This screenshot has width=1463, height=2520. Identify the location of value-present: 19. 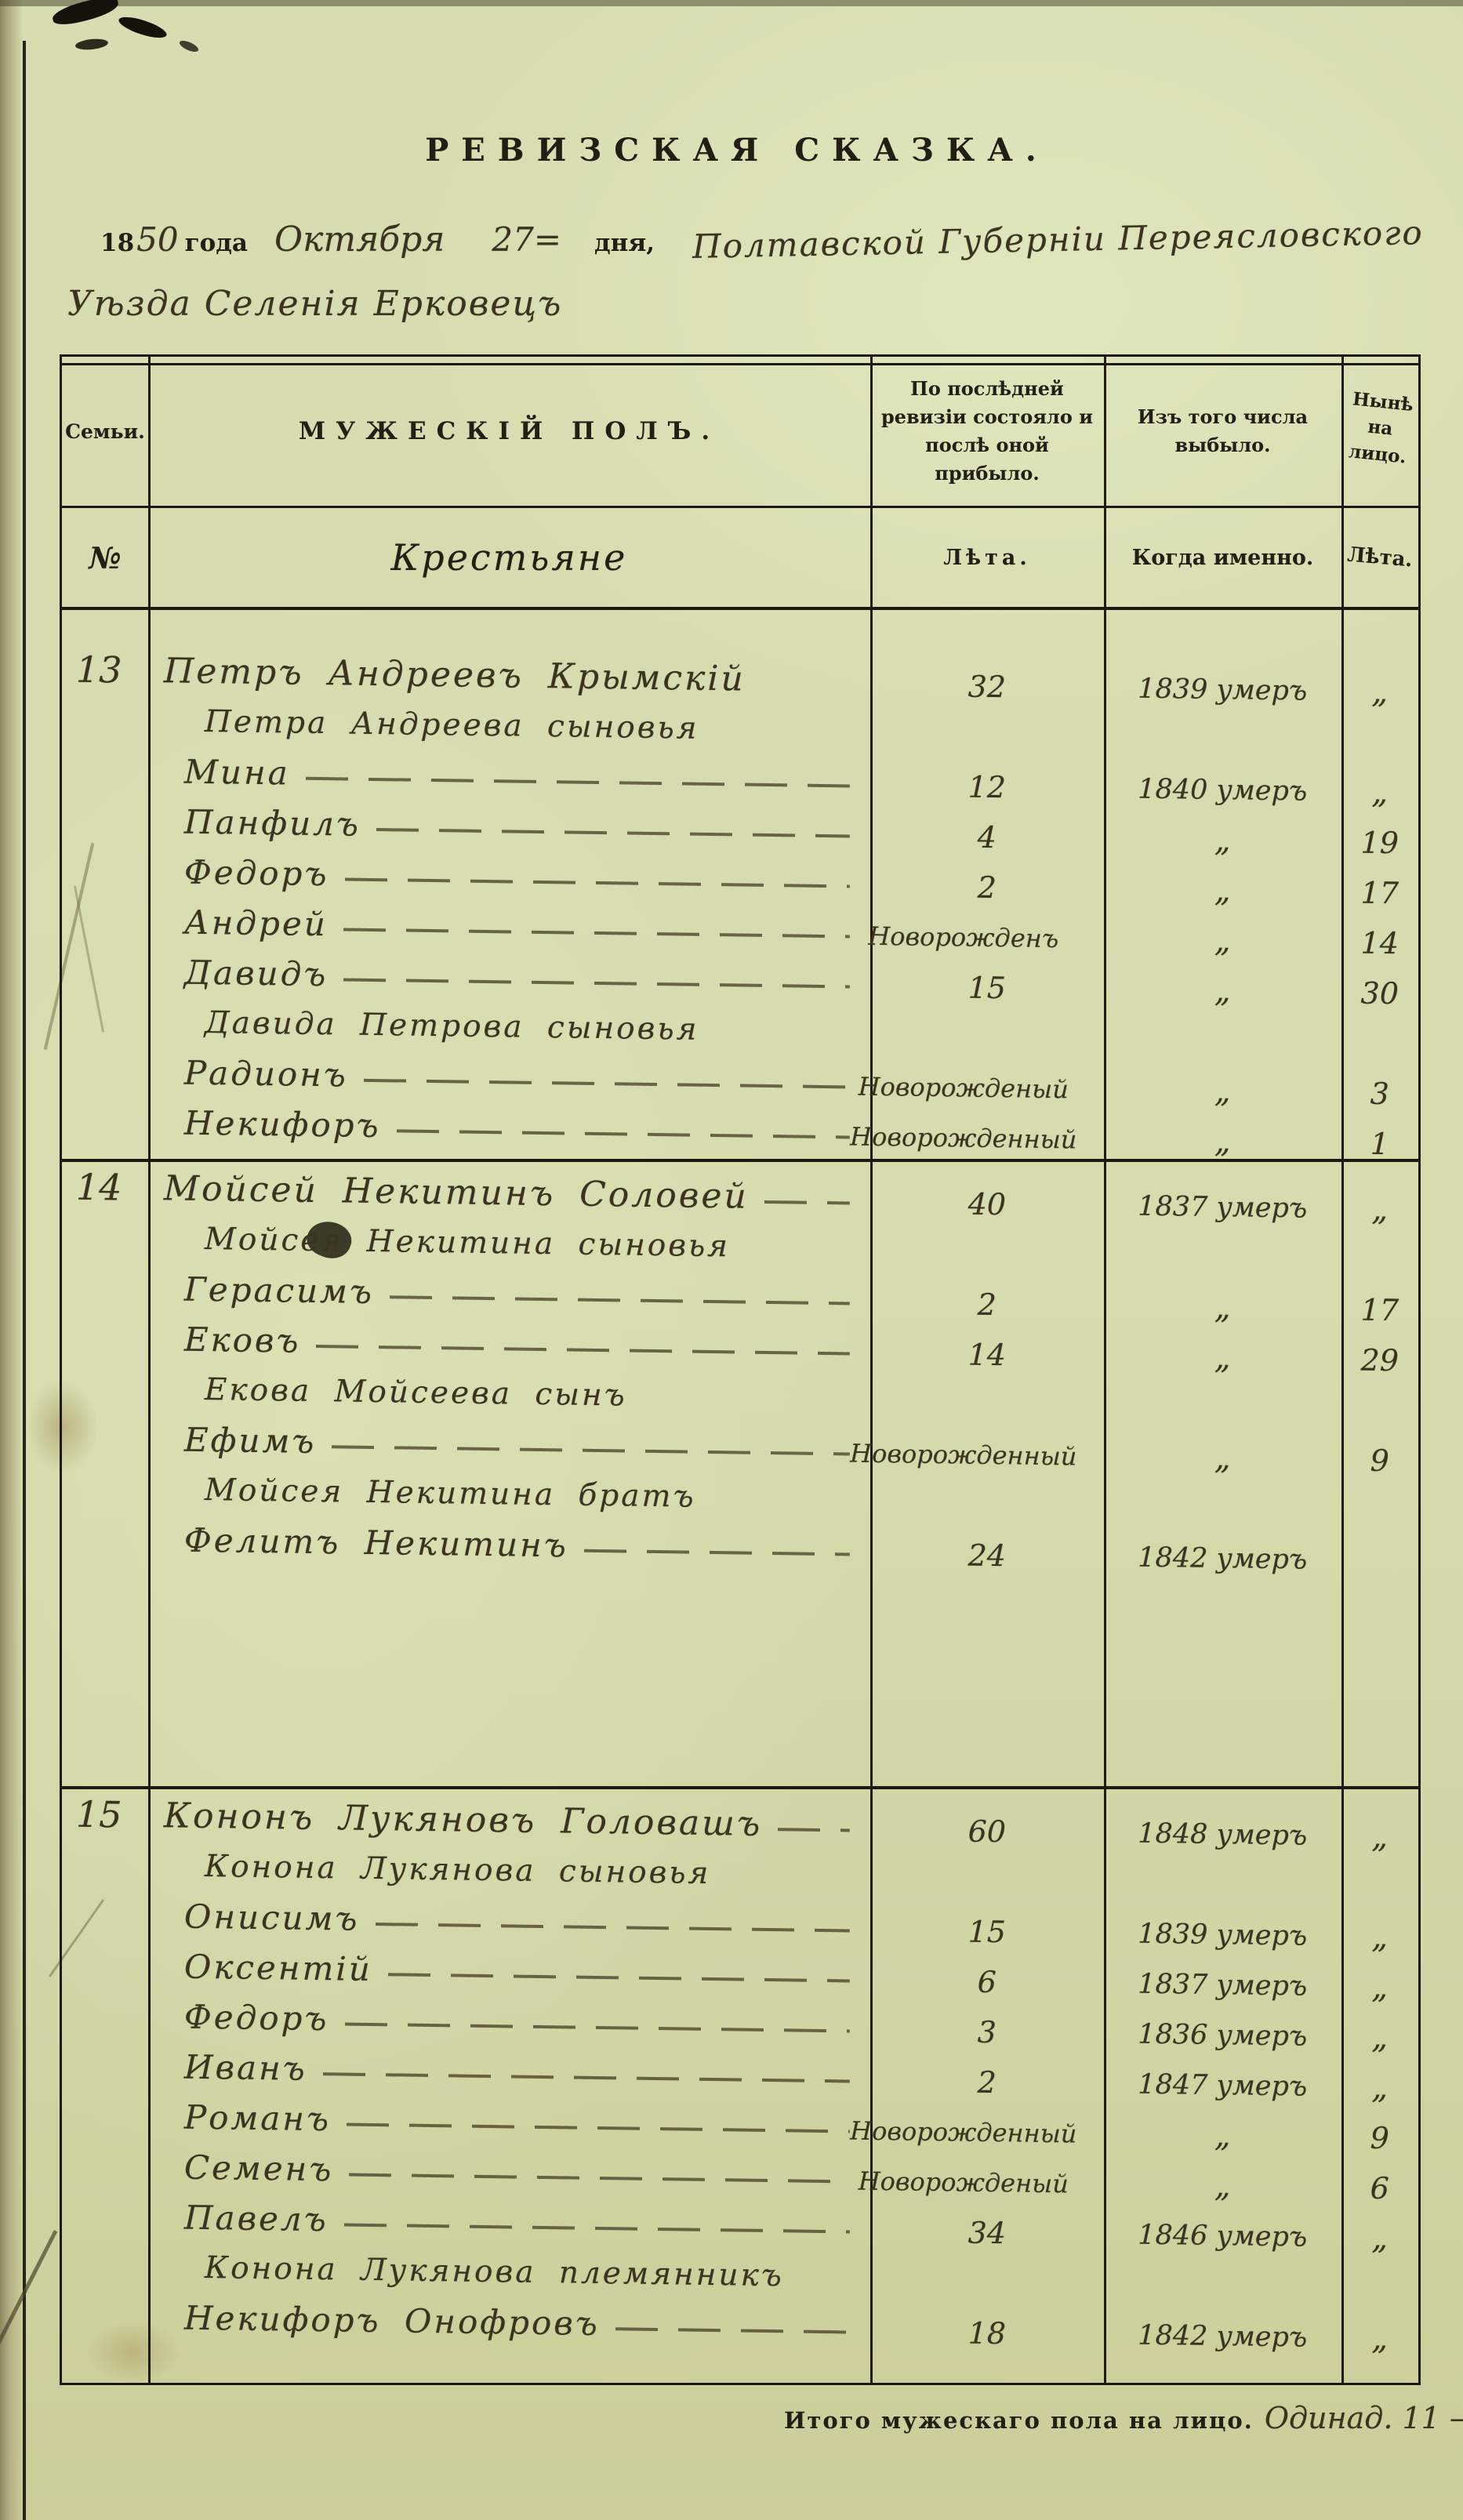
(1379, 843).